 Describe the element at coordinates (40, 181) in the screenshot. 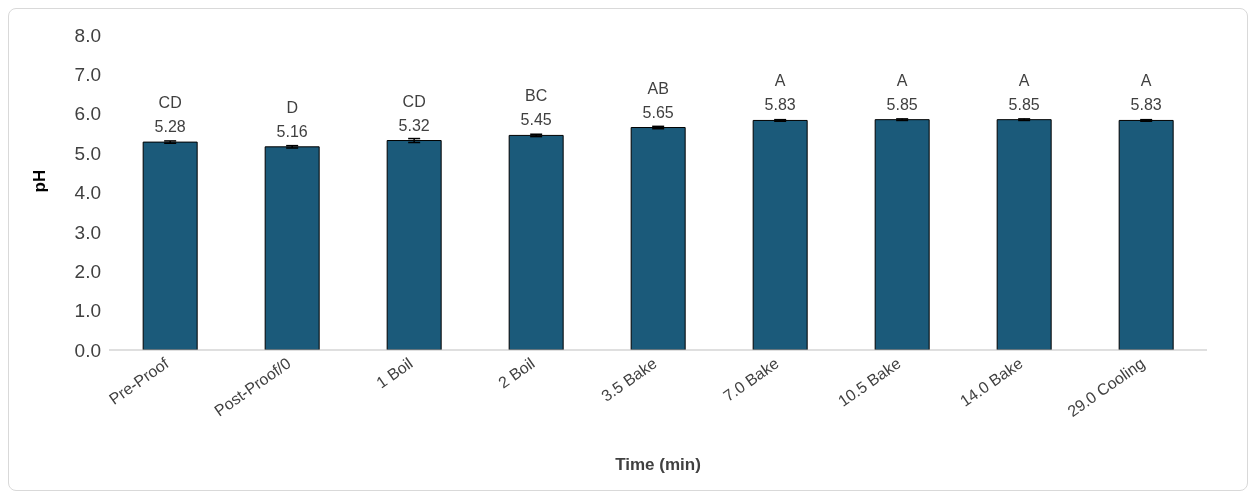

I see `y-axis-title: pH` at that location.